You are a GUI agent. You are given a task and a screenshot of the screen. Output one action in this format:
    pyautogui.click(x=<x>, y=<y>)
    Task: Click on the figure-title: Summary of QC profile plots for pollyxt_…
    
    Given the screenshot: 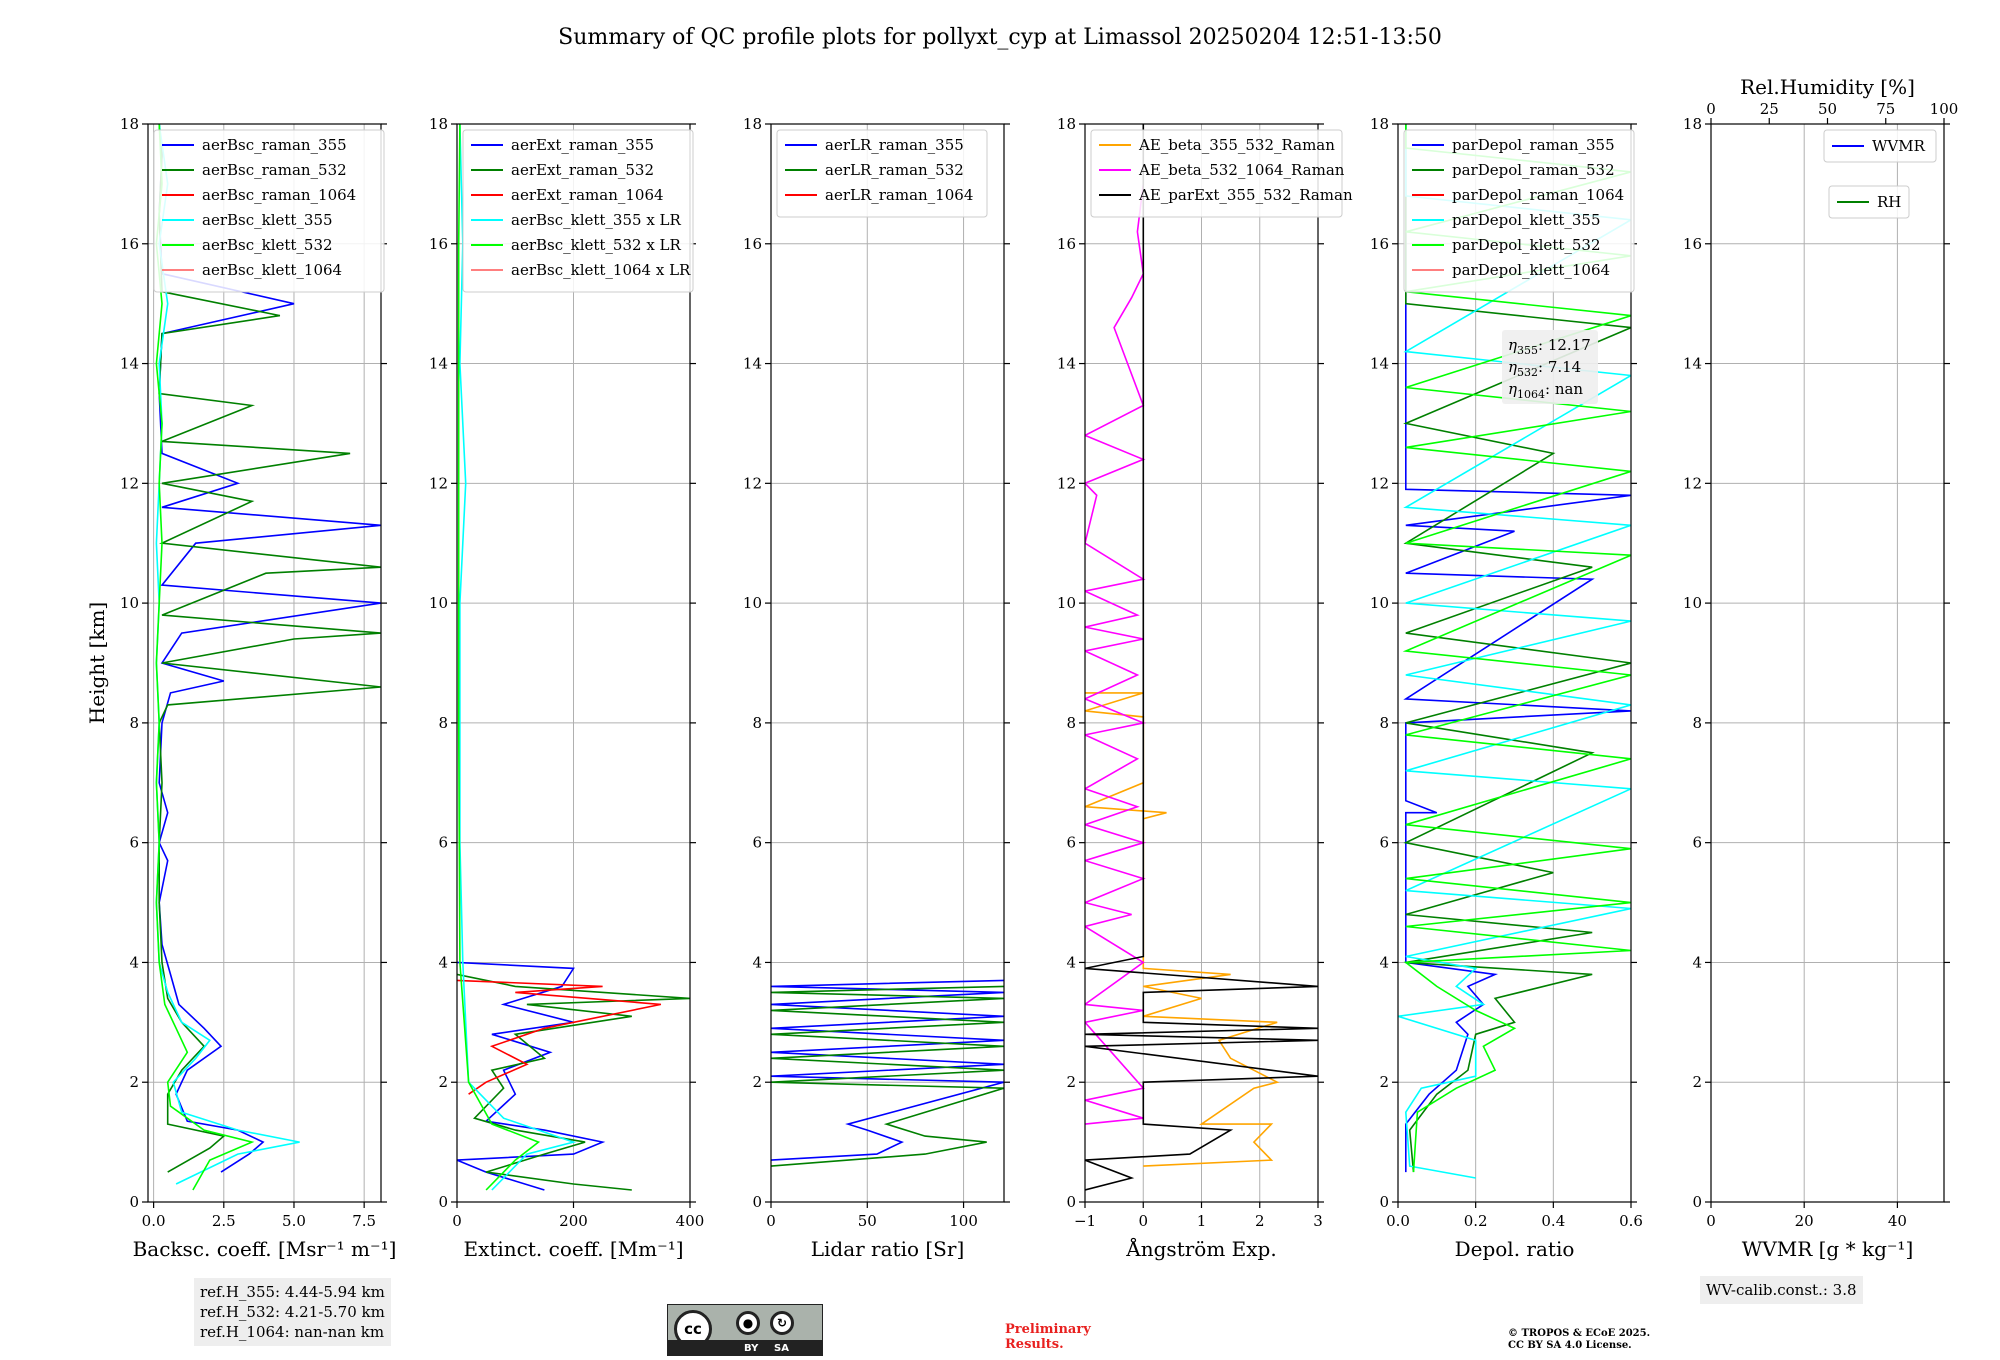 What is the action you would take?
    pyautogui.click(x=1000, y=37)
    